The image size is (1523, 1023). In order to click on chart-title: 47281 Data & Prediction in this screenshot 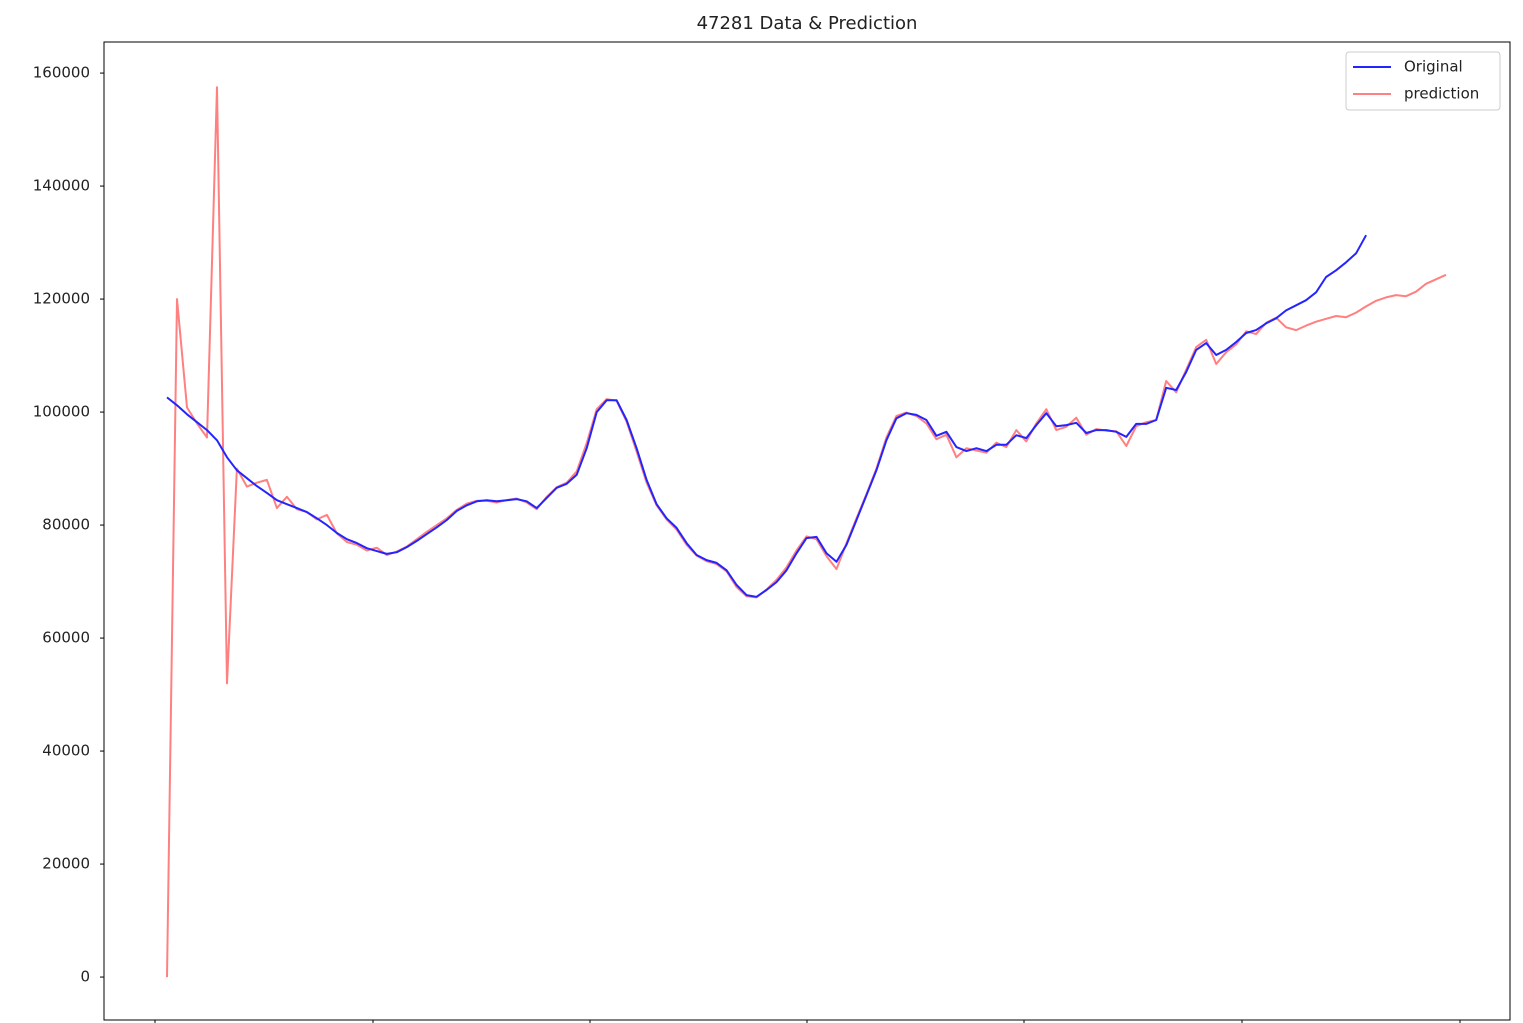, I will do `click(807, 23)`.